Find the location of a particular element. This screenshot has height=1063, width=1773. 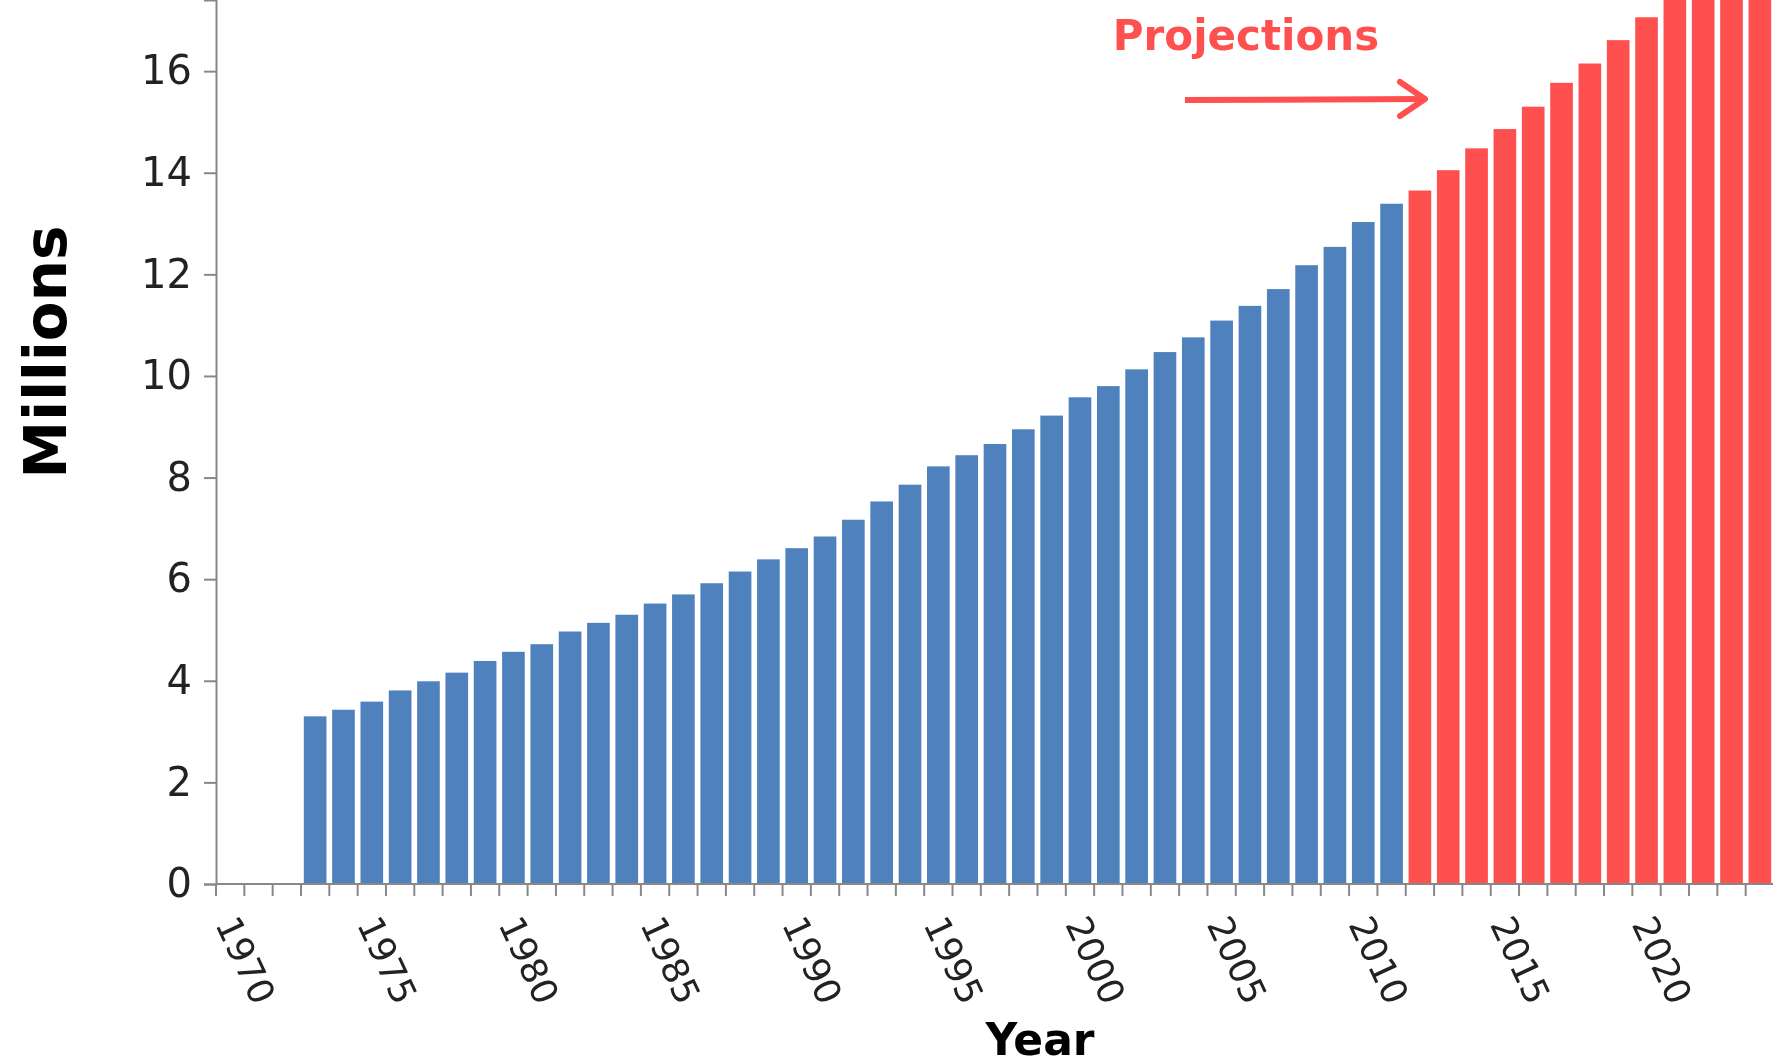

x-tick-label: 2005 is located at coordinates (1237, 960).